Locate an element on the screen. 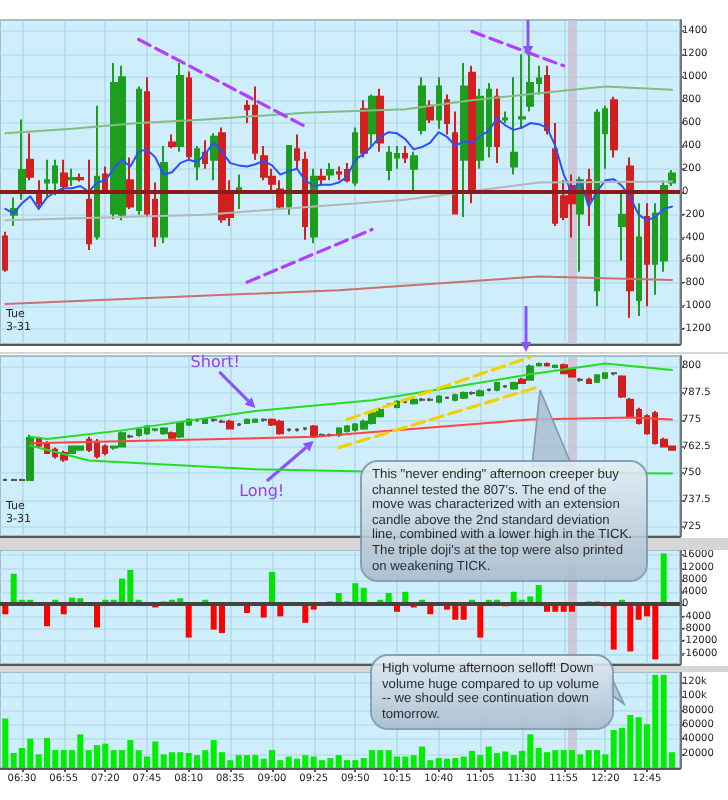 Image resolution: width=728 pixels, height=800 pixels. annotation: Short! is located at coordinates (215, 361).